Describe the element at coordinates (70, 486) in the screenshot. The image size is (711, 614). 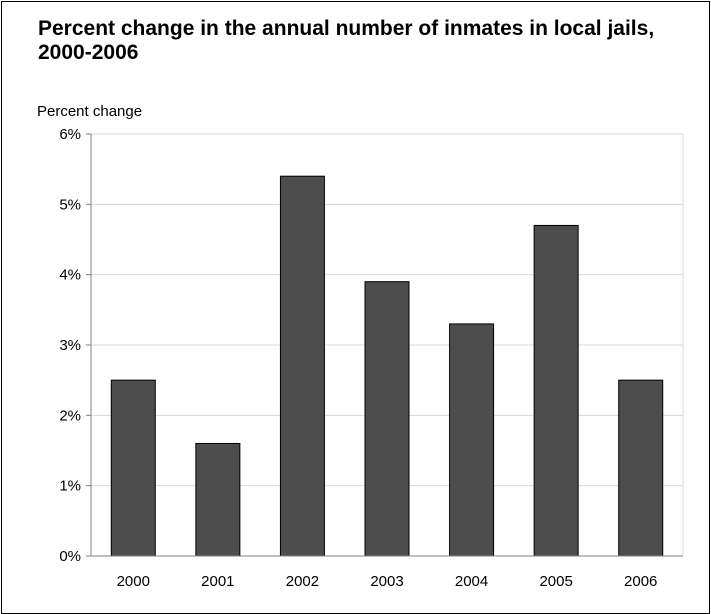
I see `y-tick-label: 1%` at that location.